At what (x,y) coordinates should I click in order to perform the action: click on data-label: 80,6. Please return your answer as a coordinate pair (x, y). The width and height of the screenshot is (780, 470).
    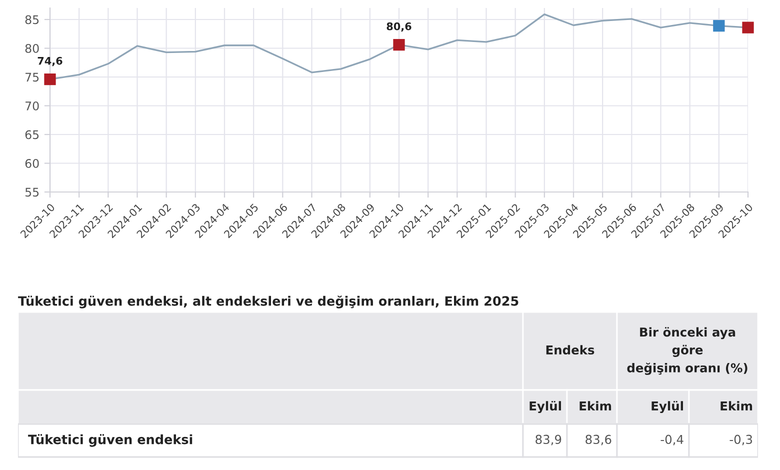
    Looking at the image, I should click on (399, 27).